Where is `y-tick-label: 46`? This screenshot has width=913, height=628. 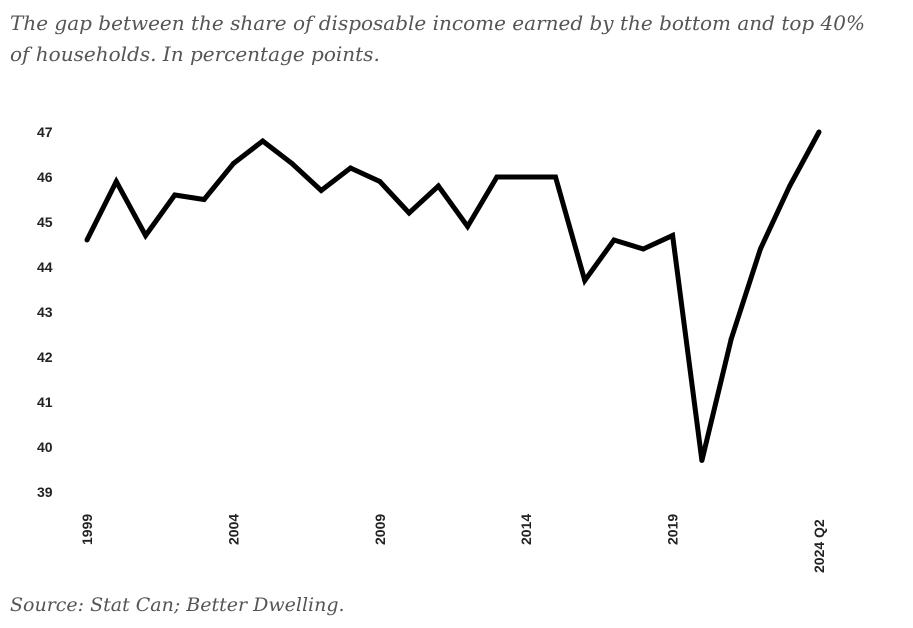 y-tick-label: 46 is located at coordinates (45, 177).